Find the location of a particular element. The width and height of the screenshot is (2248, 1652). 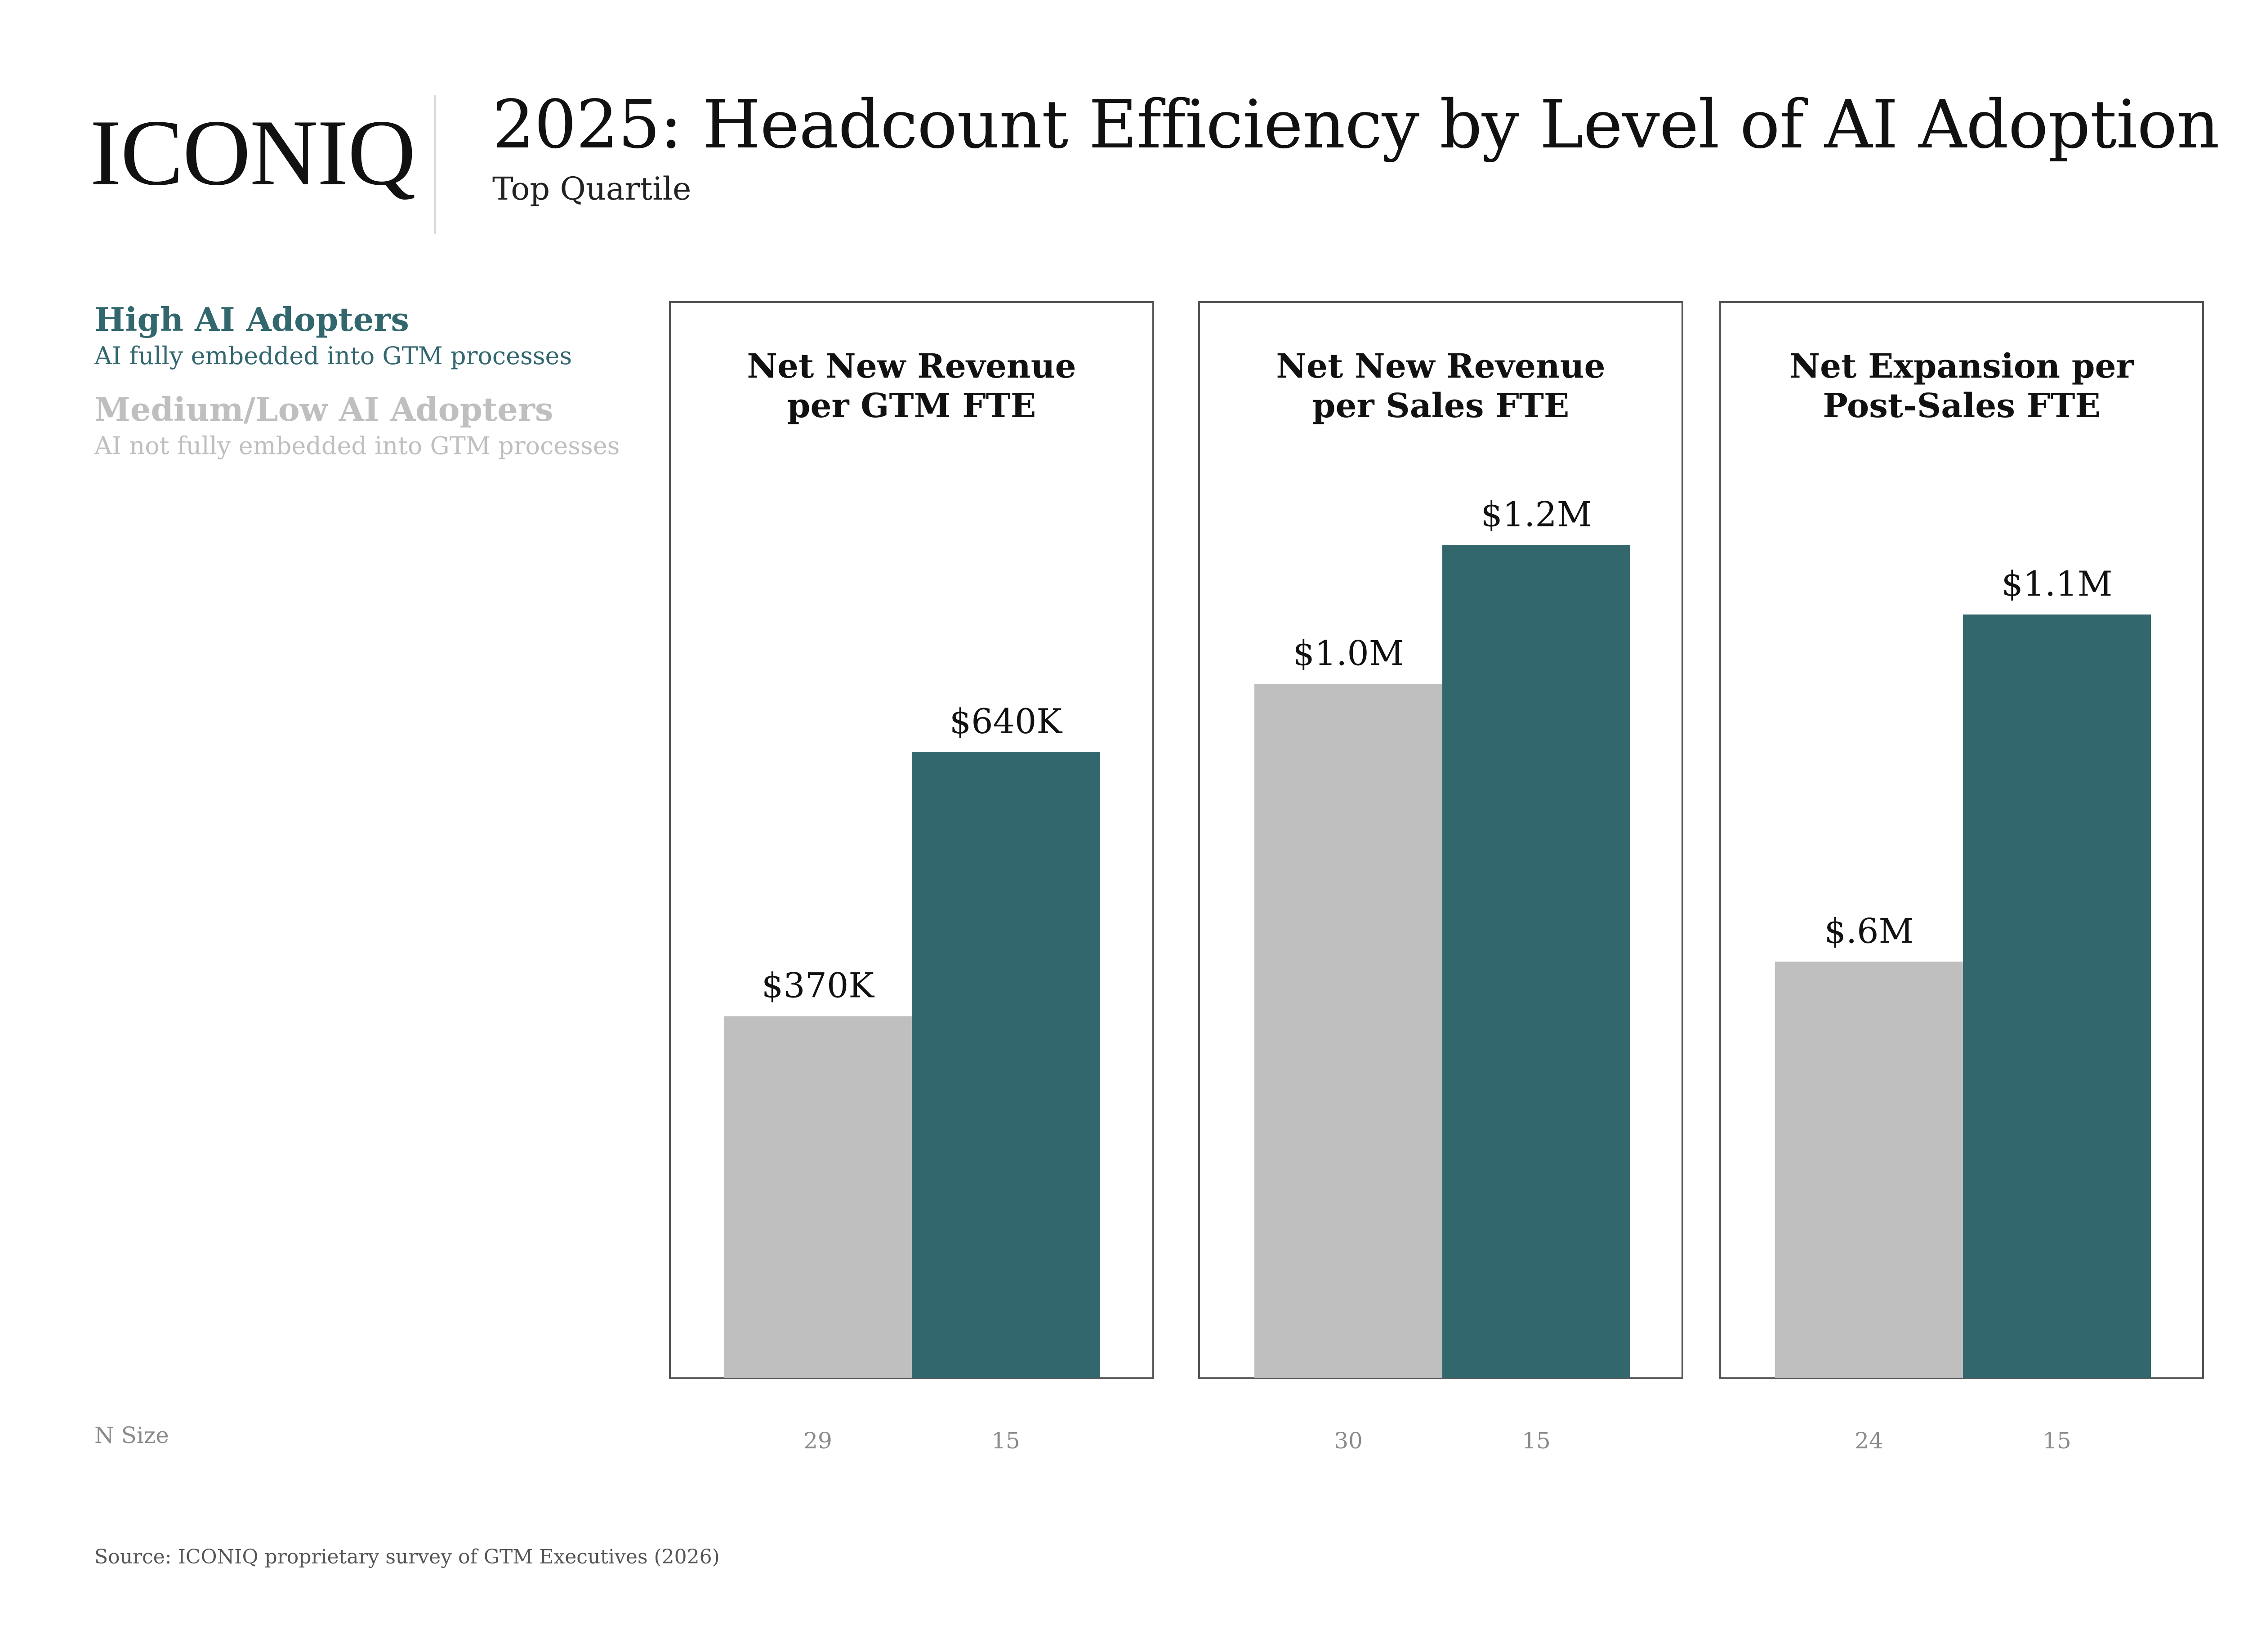

legend-high-description: AI fully embedded into GTM processes is located at coordinates (333, 356).